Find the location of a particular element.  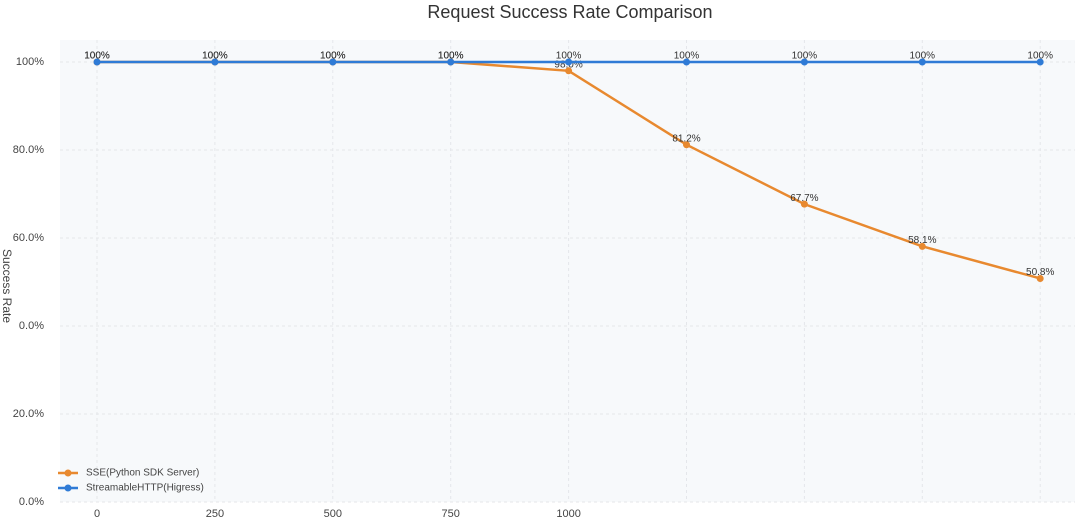

x-tick-label: 250 is located at coordinates (215, 514).